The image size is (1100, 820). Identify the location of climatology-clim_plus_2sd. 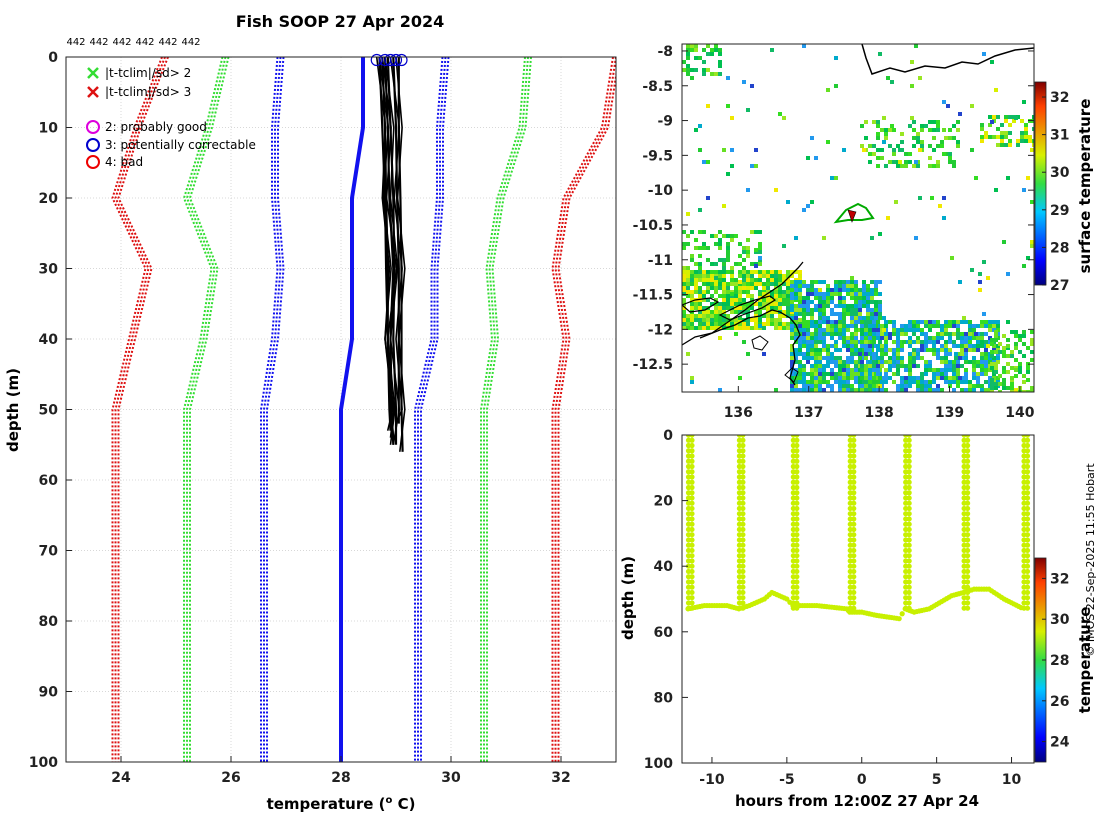
(503, 409).